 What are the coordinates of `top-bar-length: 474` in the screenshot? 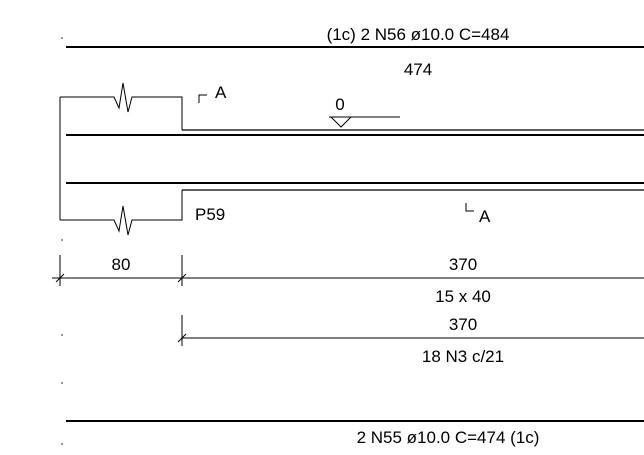 It's located at (418, 69).